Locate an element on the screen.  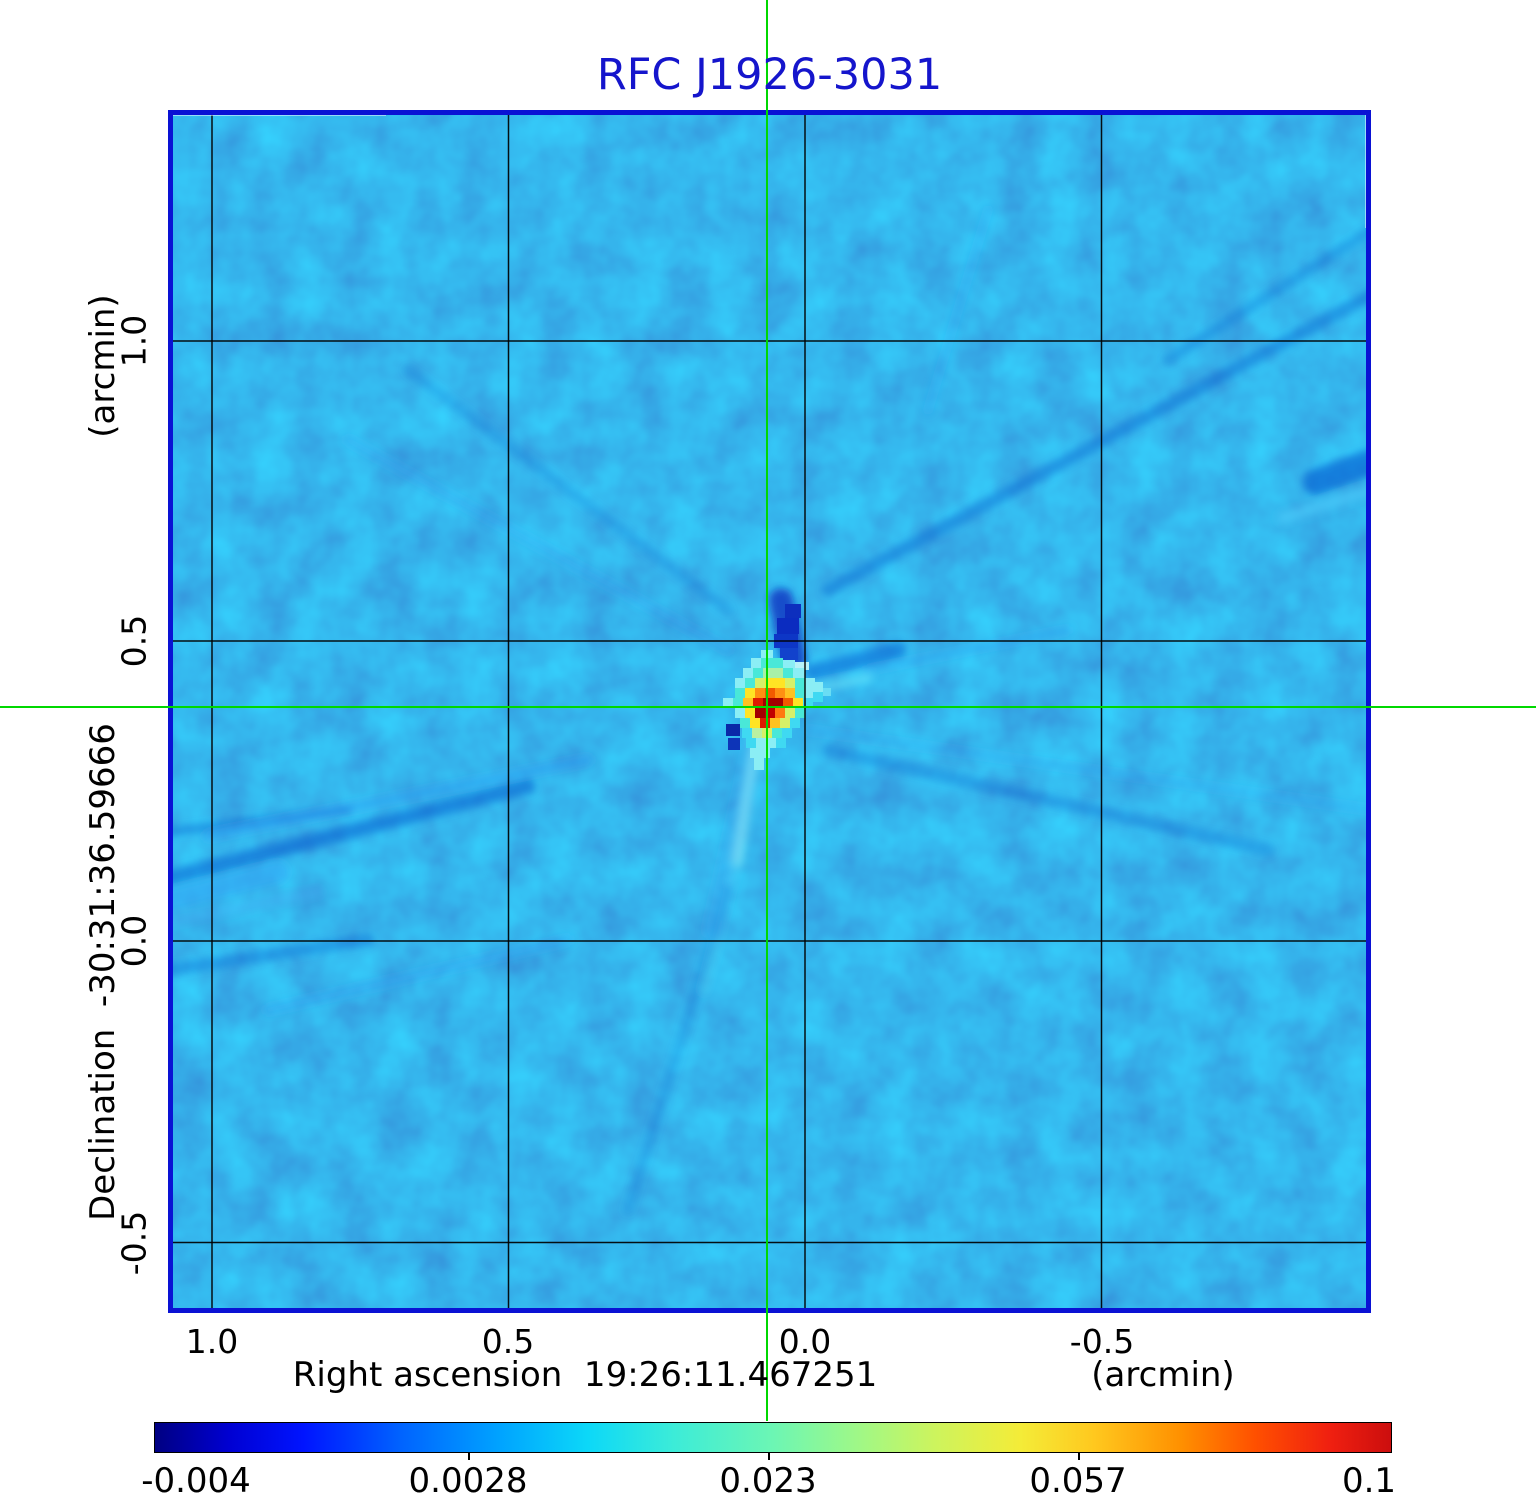
colorbar-tick-label: 0.023 is located at coordinates (768, 1481).